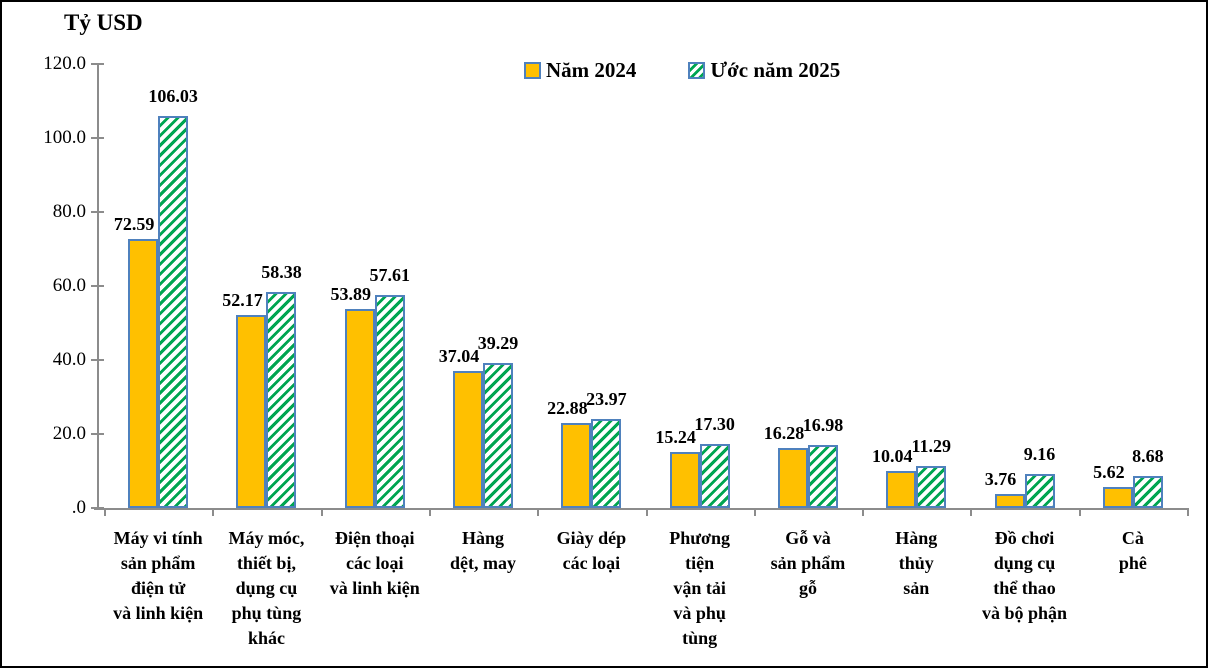 This screenshot has width=1208, height=668. I want to click on bar-value-label-nam-2024: 53.89, so click(351, 293).